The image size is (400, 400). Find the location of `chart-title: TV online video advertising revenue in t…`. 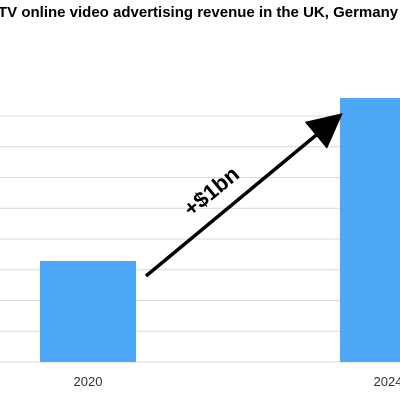

chart-title: TV online video advertising revenue in t… is located at coordinates (199, 12).